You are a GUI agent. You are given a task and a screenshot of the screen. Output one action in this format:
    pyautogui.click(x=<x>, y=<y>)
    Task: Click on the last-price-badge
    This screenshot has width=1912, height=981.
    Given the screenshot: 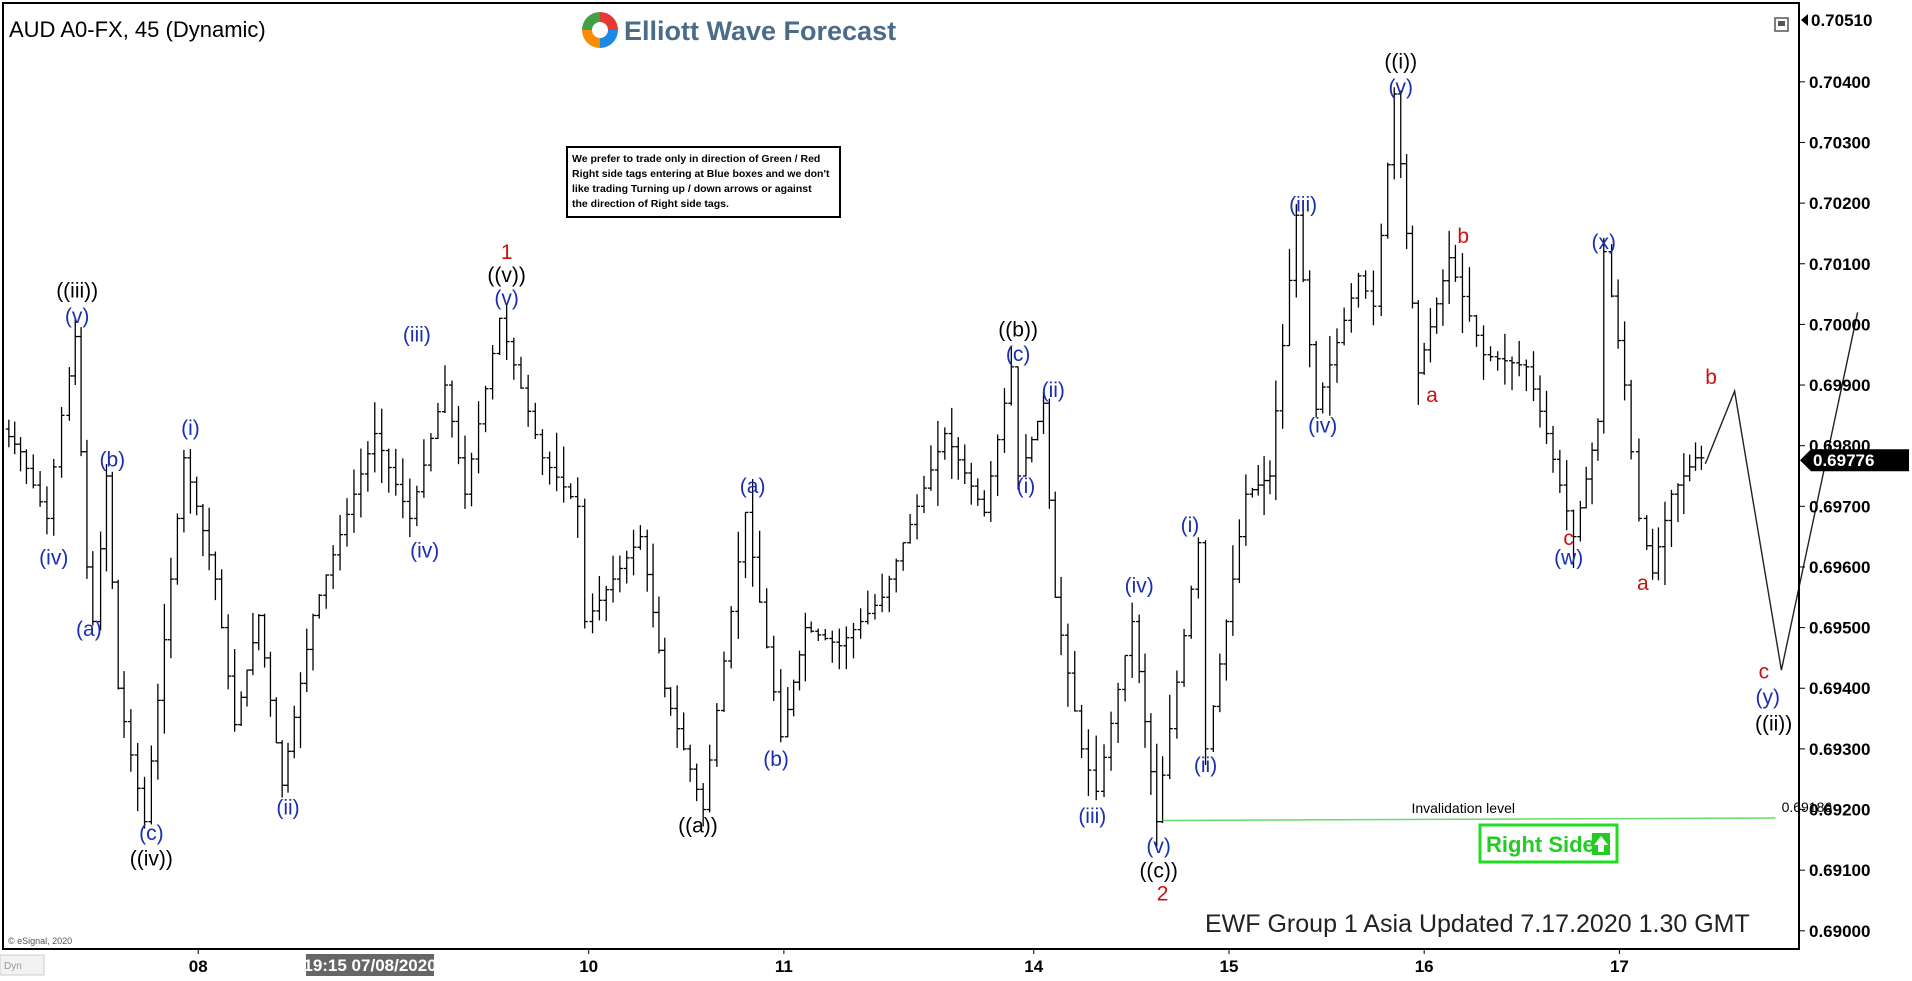 What is the action you would take?
    pyautogui.click(x=1854, y=460)
    